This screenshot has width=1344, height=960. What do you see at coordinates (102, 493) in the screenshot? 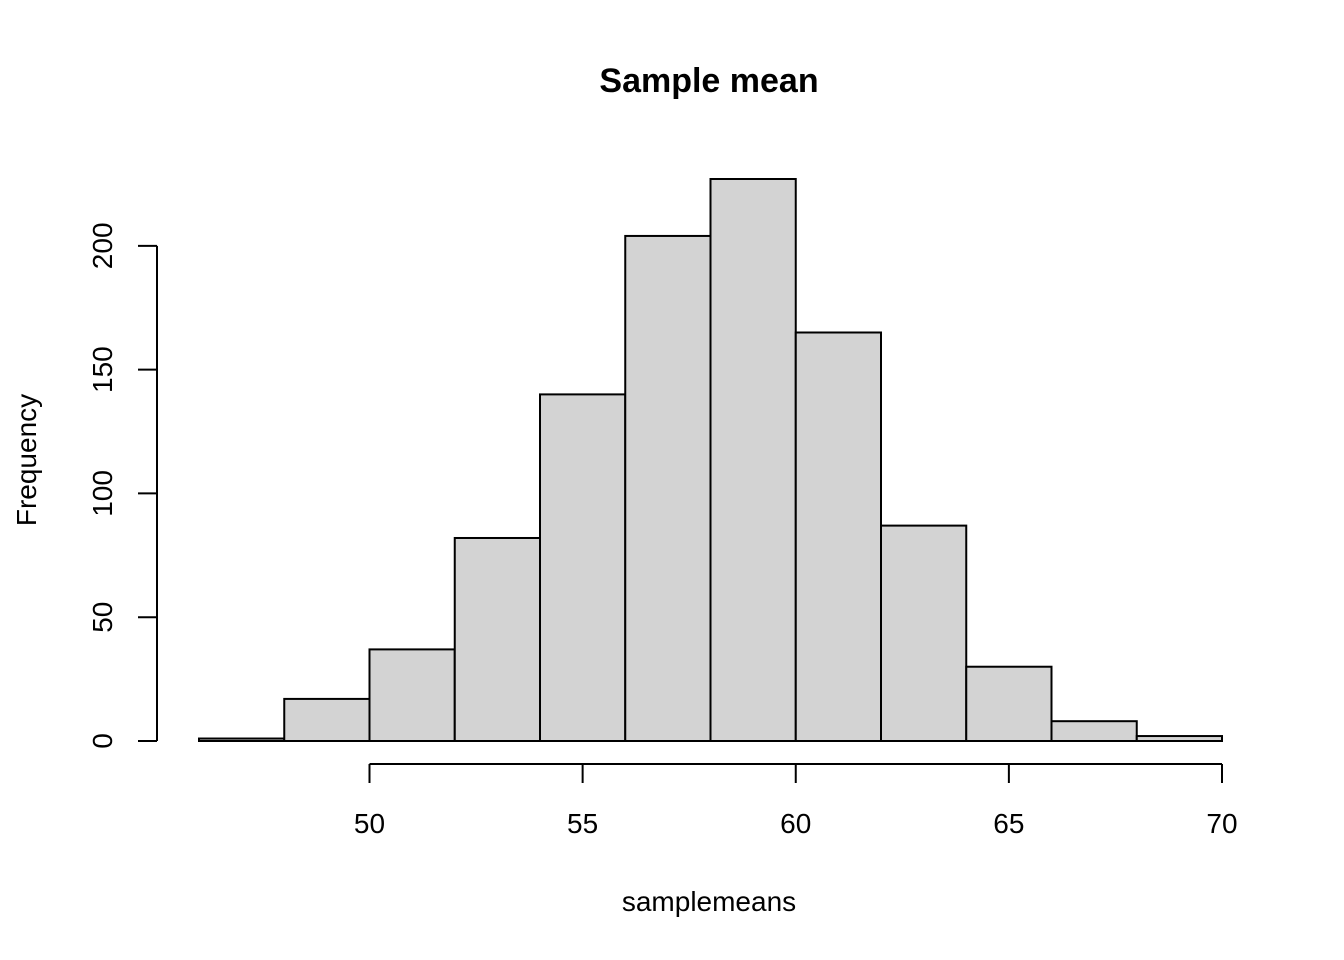
I see `y-tick-label: 100` at bounding box center [102, 493].